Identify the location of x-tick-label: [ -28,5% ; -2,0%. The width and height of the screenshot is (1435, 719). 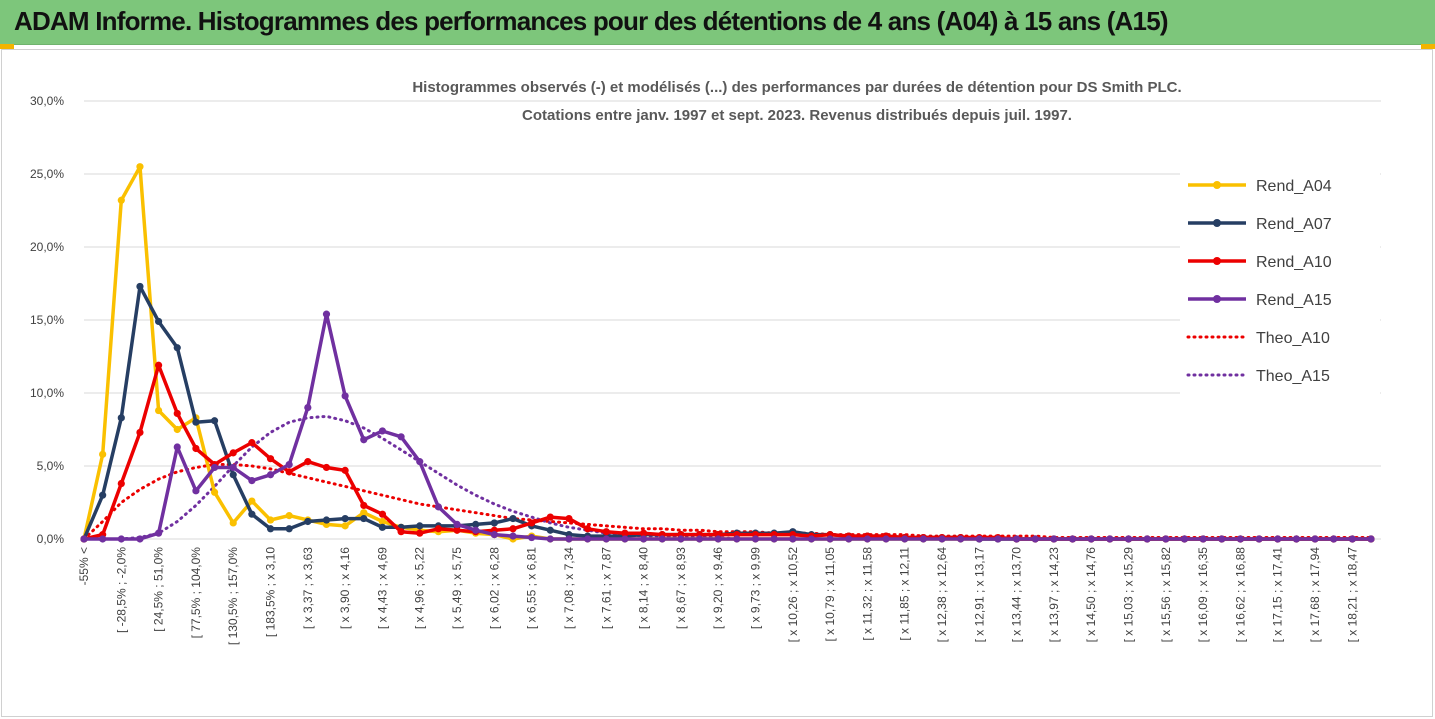
(121, 590).